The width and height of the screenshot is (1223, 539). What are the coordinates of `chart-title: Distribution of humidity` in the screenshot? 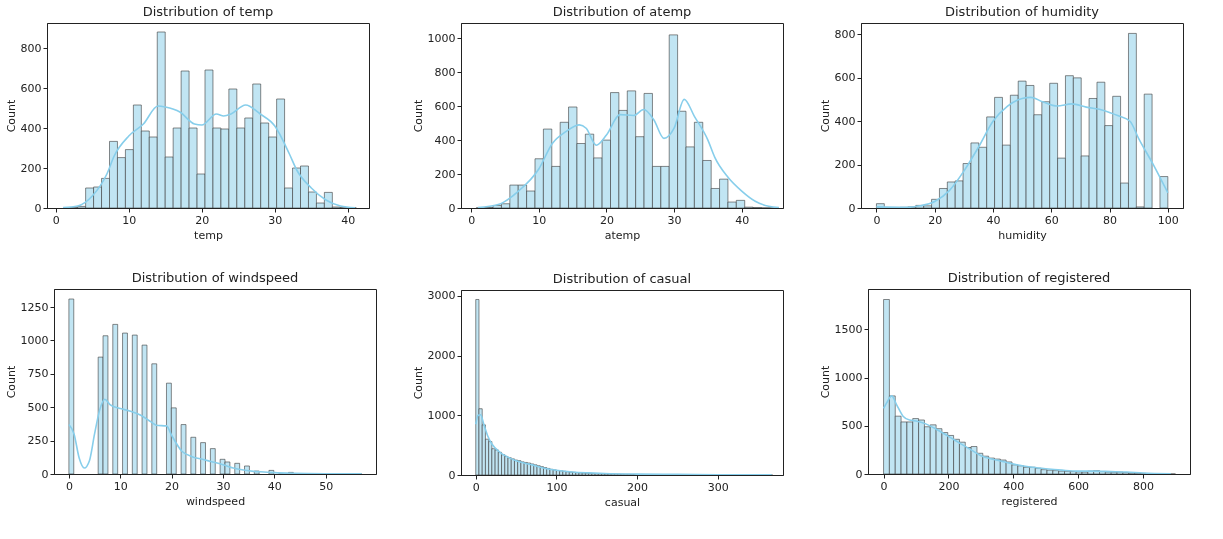 It's located at (1022, 11).